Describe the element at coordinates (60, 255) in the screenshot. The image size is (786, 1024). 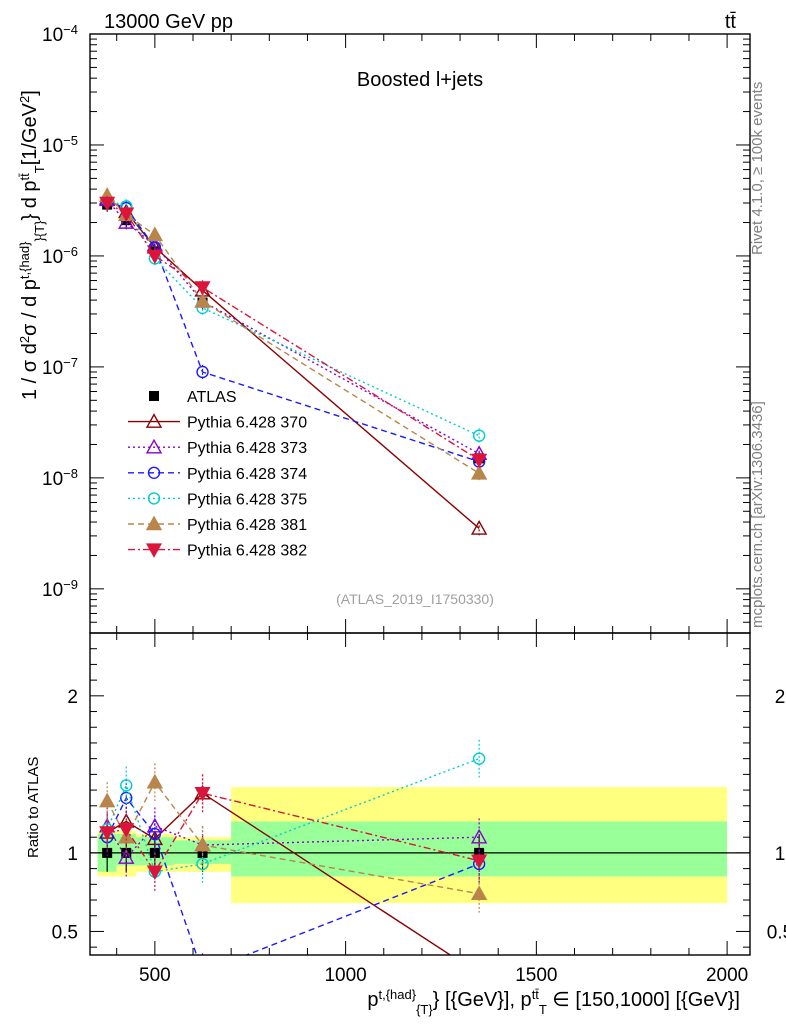
I see `y-tick-label: 10⁻⁶` at that location.